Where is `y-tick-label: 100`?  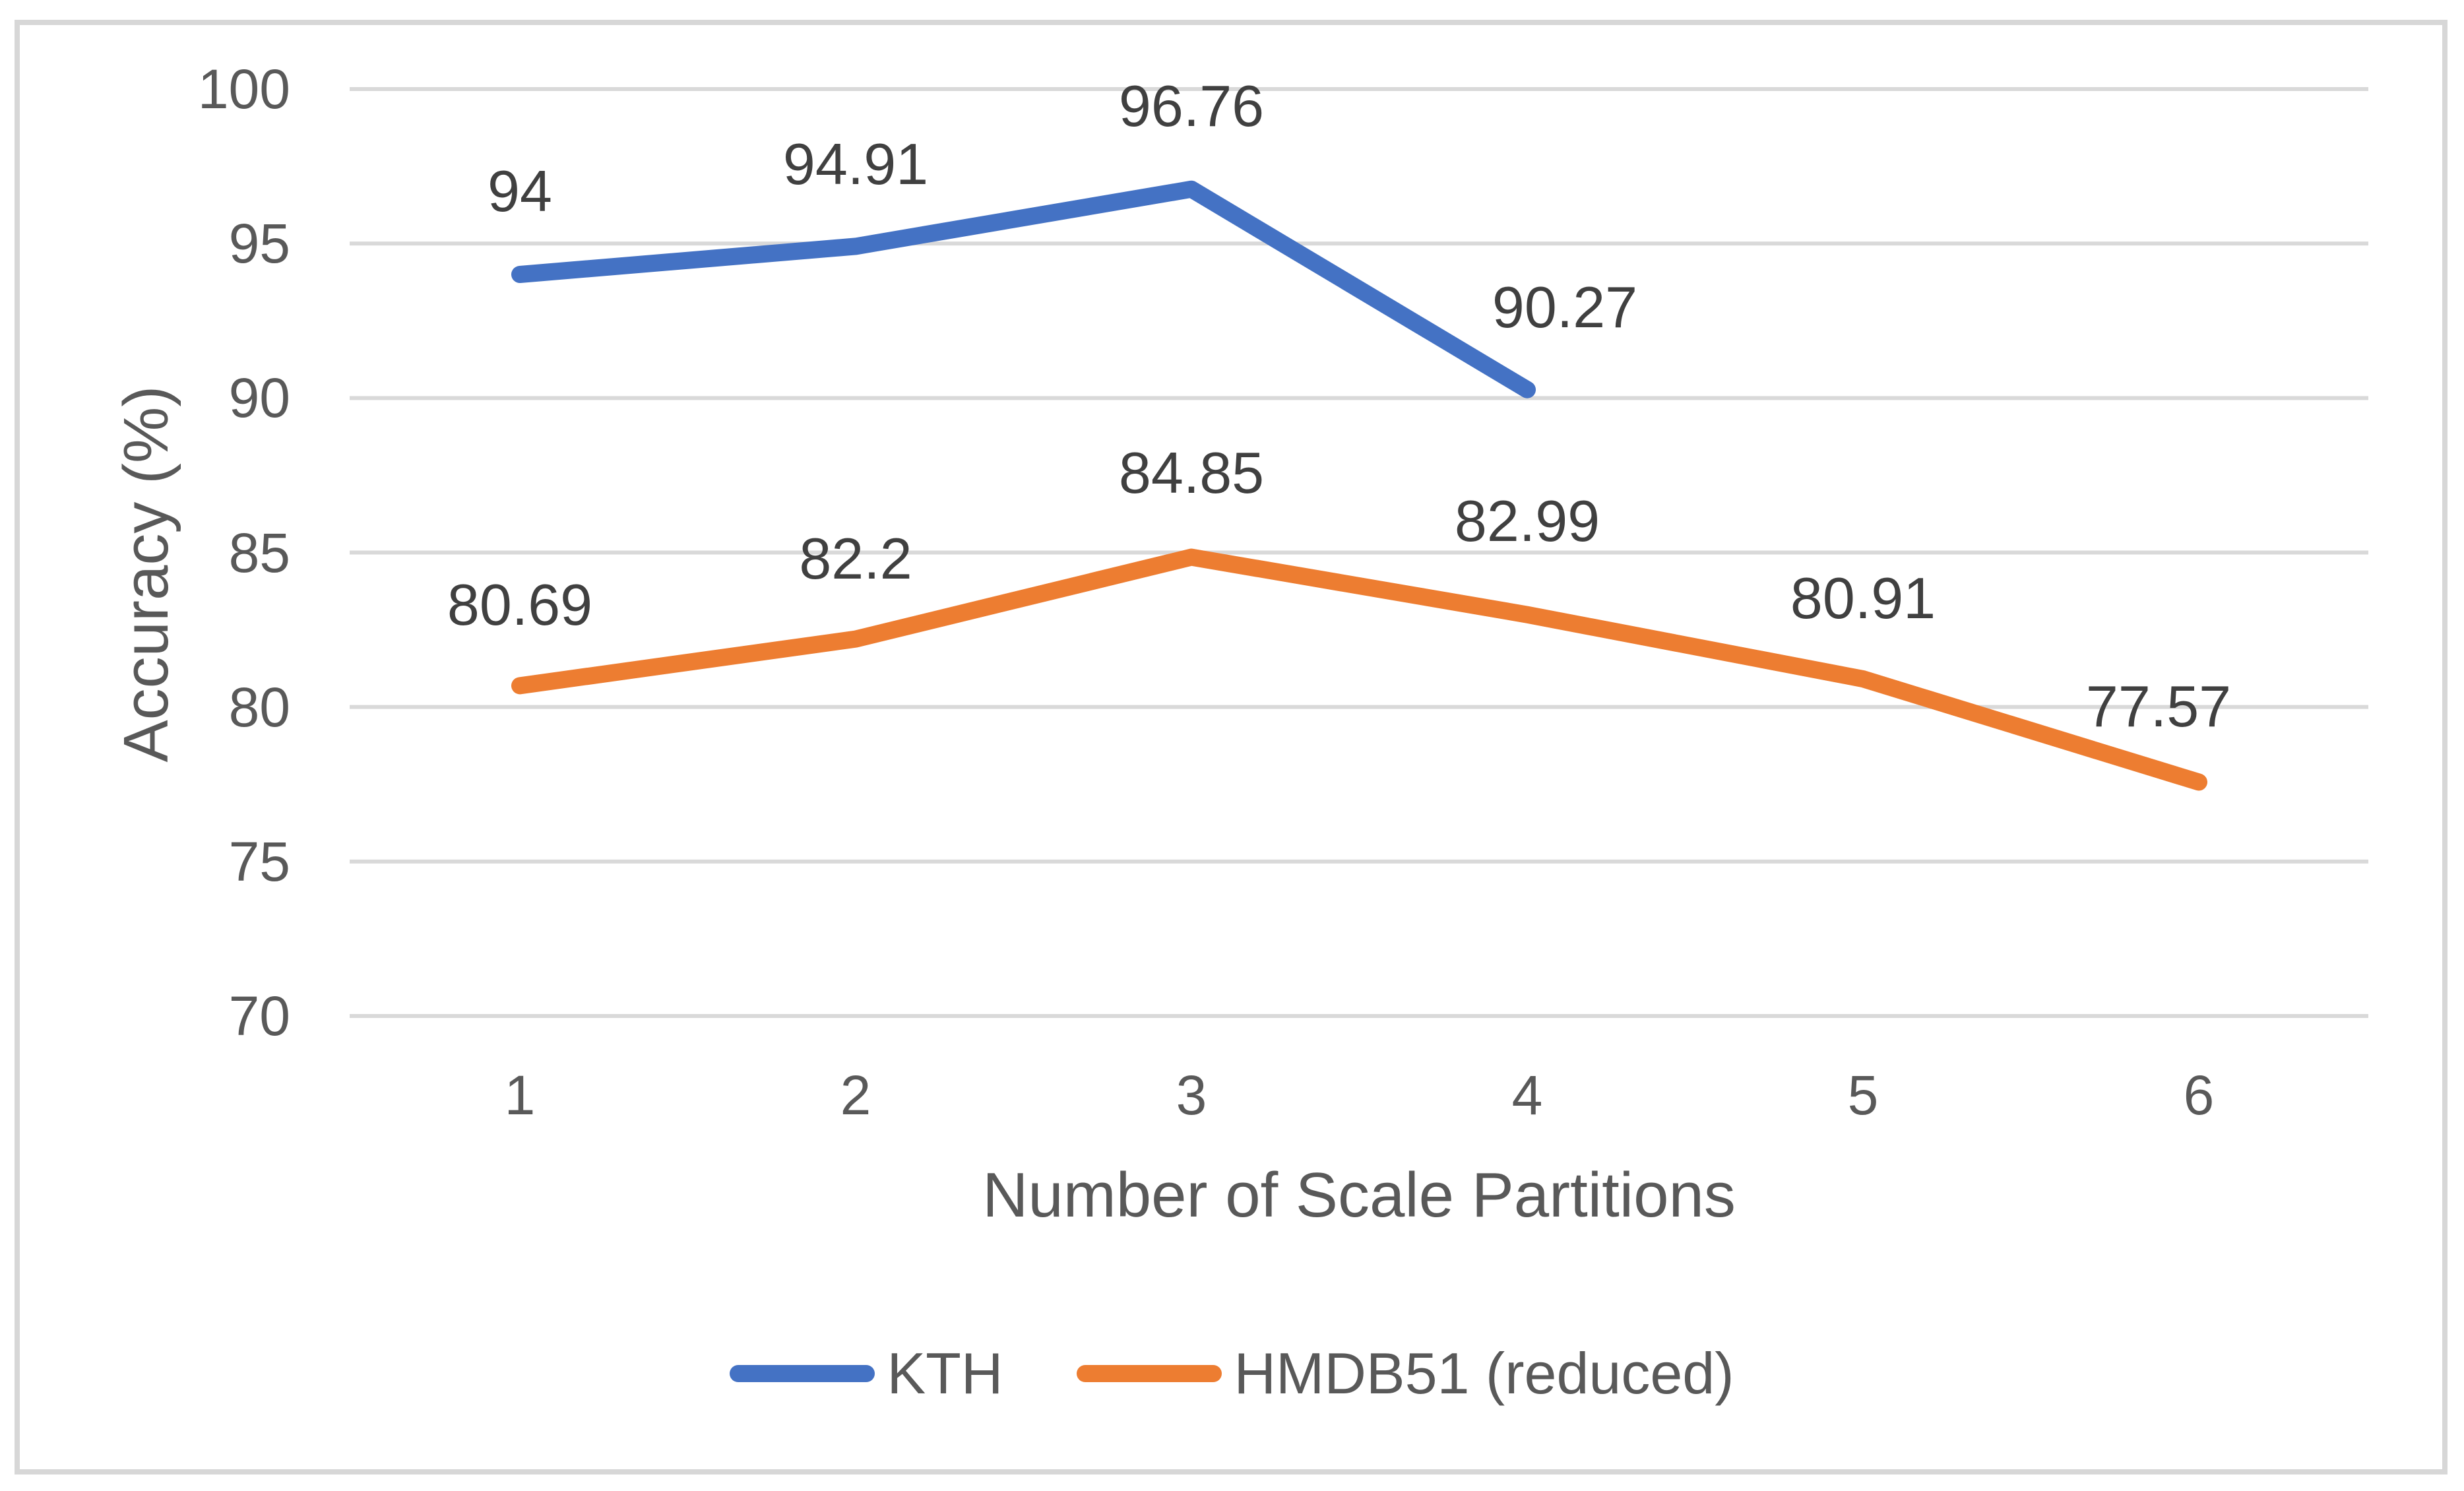 y-tick-label: 100 is located at coordinates (243, 89).